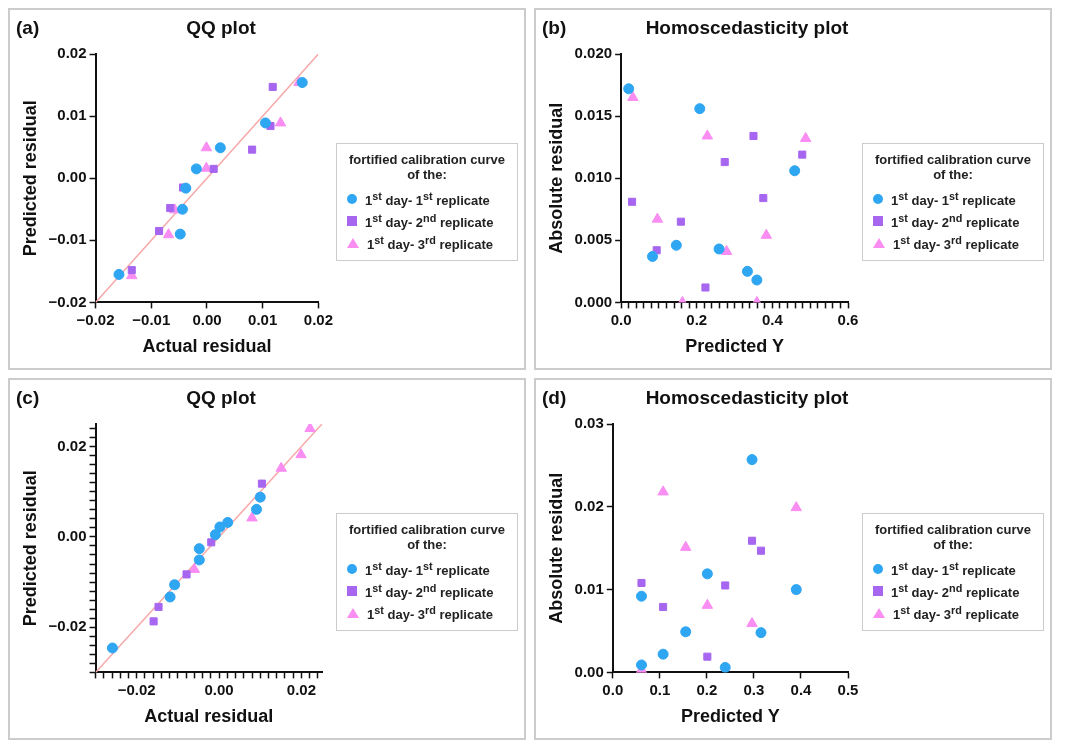 Image resolution: width=1069 pixels, height=752 pixels. Describe the element at coordinates (593, 177) in the screenshot. I see `y-tick-label: 0.010` at that location.